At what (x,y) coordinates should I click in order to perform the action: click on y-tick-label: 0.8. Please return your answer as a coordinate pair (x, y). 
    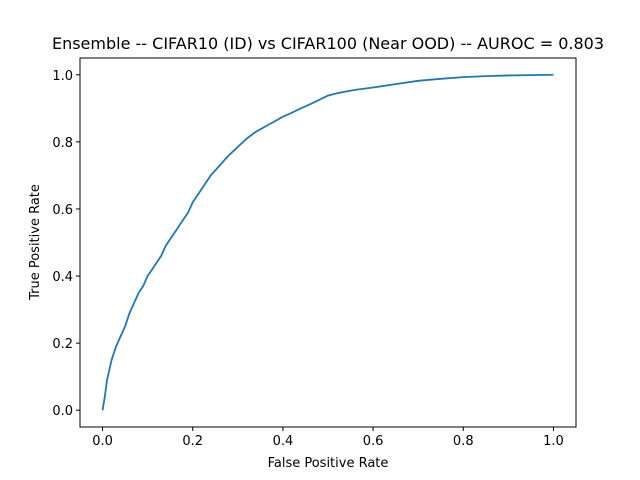
    Looking at the image, I should click on (62, 143).